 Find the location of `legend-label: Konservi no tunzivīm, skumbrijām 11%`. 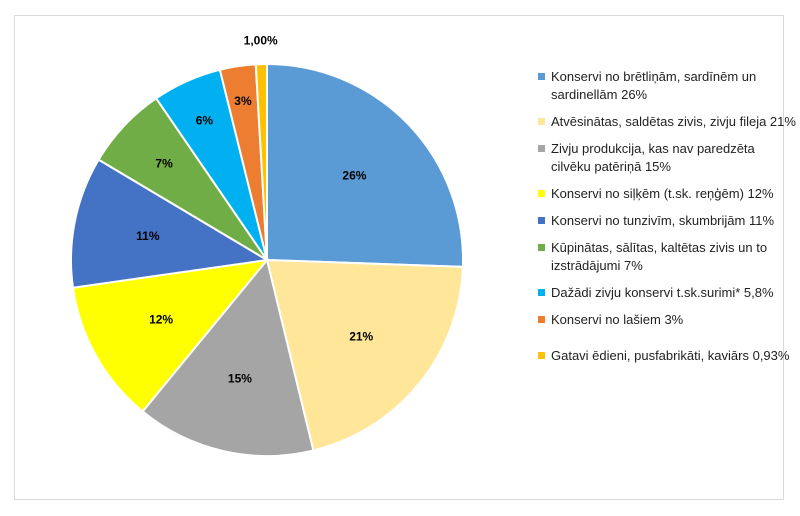

legend-label: Konservi no tunzivīm, skumbrijām 11% is located at coordinates (663, 220).